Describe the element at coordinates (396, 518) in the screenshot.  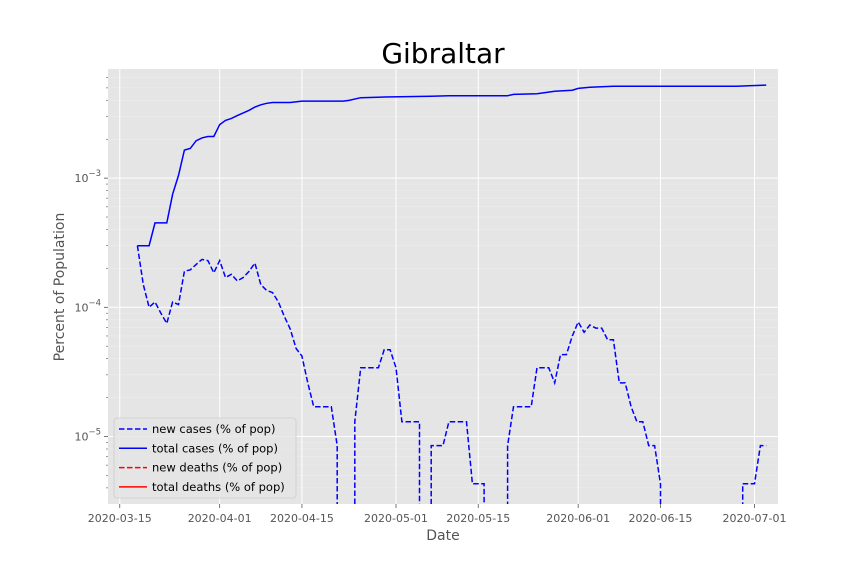
I see `x-tick-label: 2020-05-01` at that location.